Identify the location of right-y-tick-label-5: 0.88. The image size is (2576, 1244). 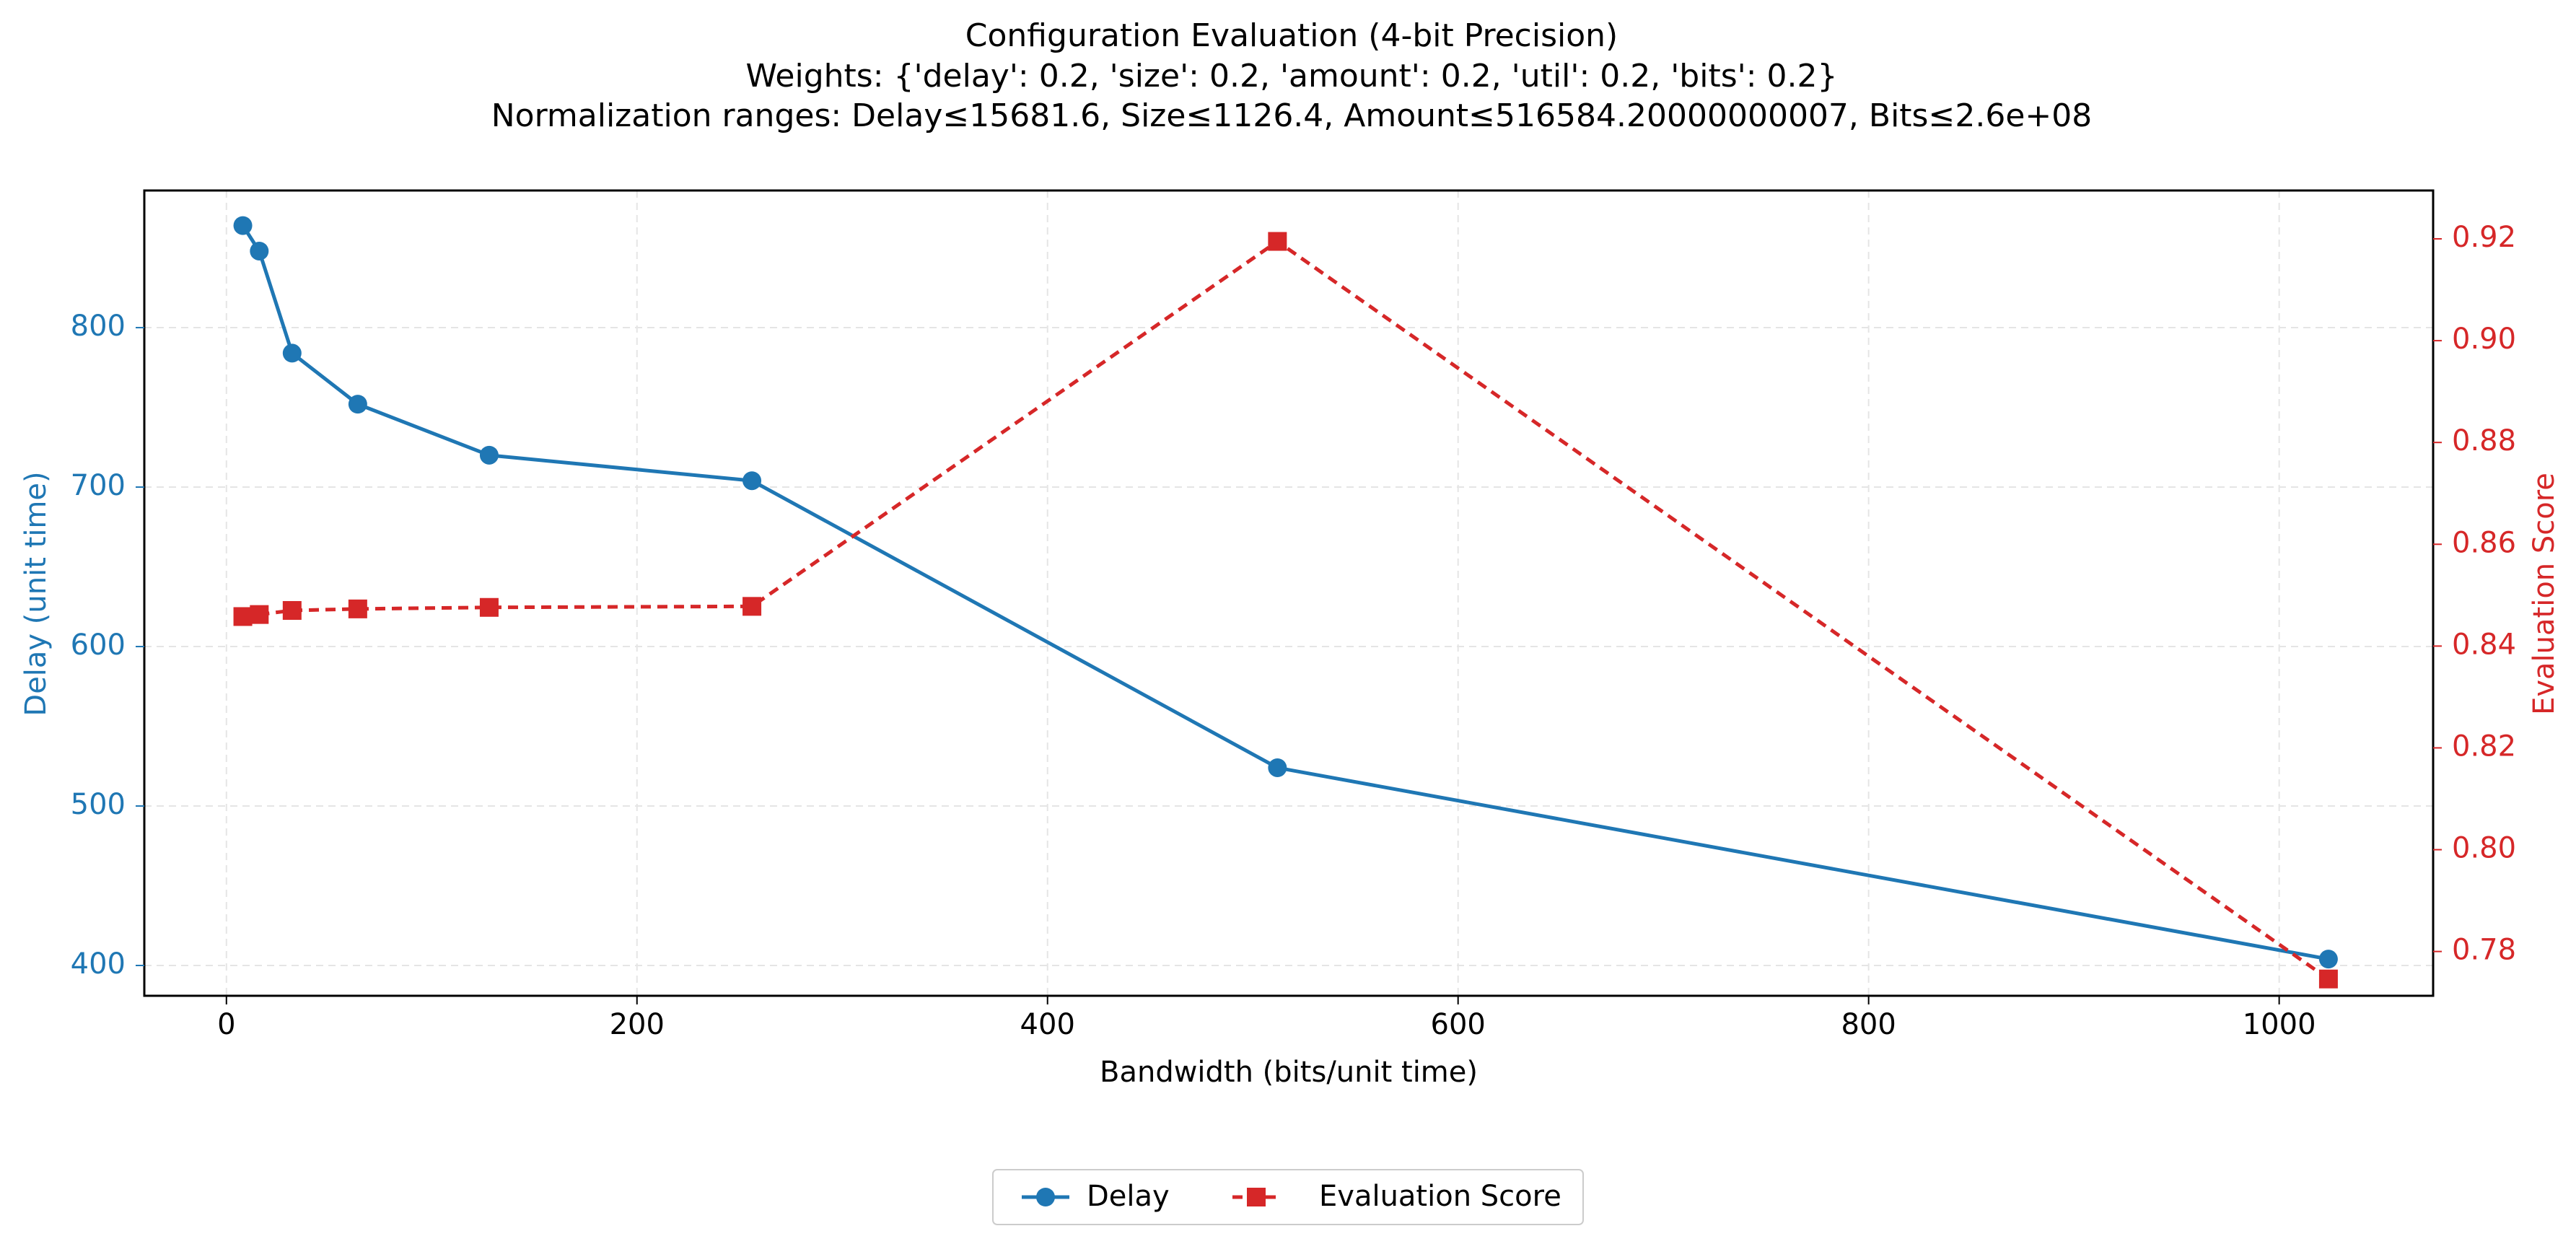
(2484, 440).